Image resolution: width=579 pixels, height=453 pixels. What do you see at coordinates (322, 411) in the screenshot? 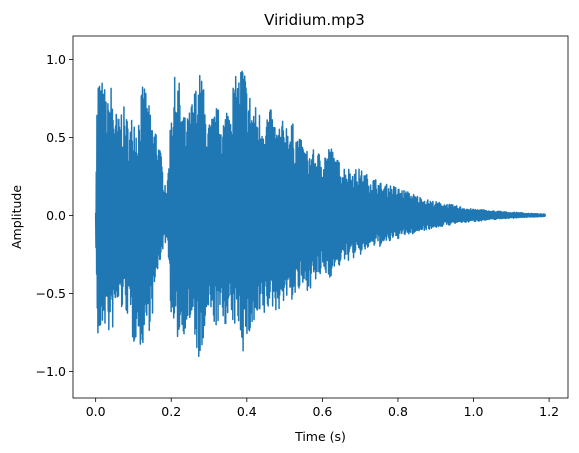
I see `x-tick-label: 0.6` at bounding box center [322, 411].